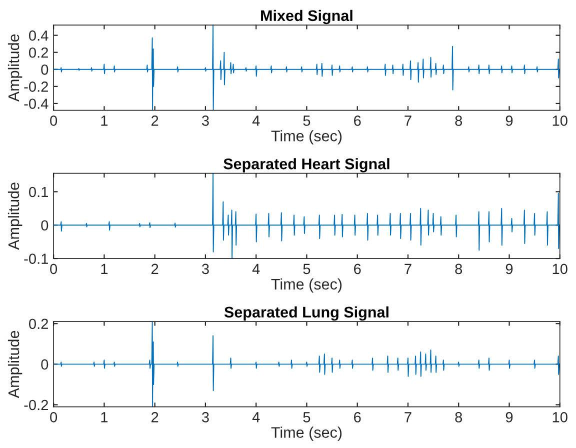 This screenshot has height=448, width=576. What do you see at coordinates (38, 192) in the screenshot?
I see `y-tick-label: 0.1` at bounding box center [38, 192].